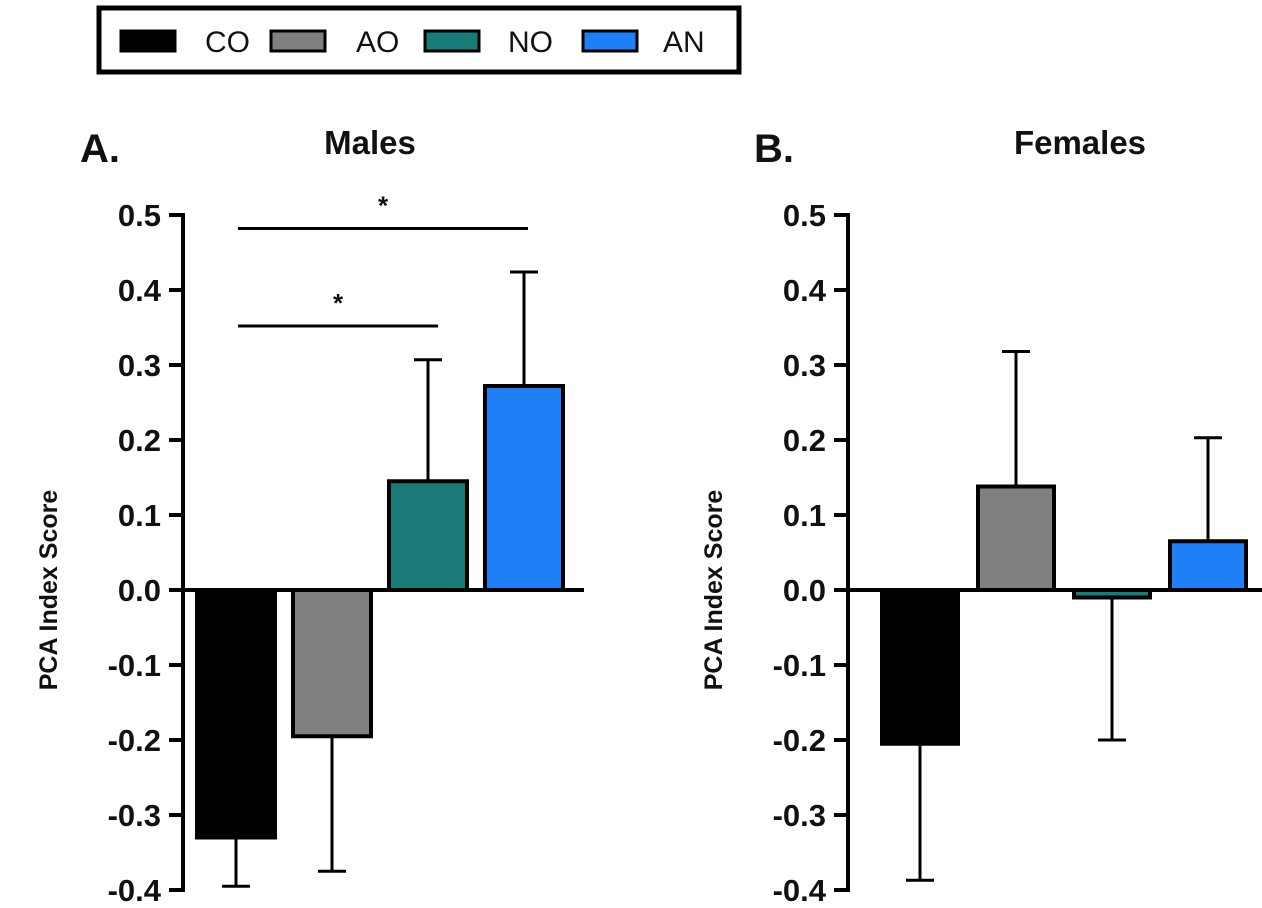 This screenshot has width=1262, height=908. I want to click on legend-label-co: CO, so click(227, 42).